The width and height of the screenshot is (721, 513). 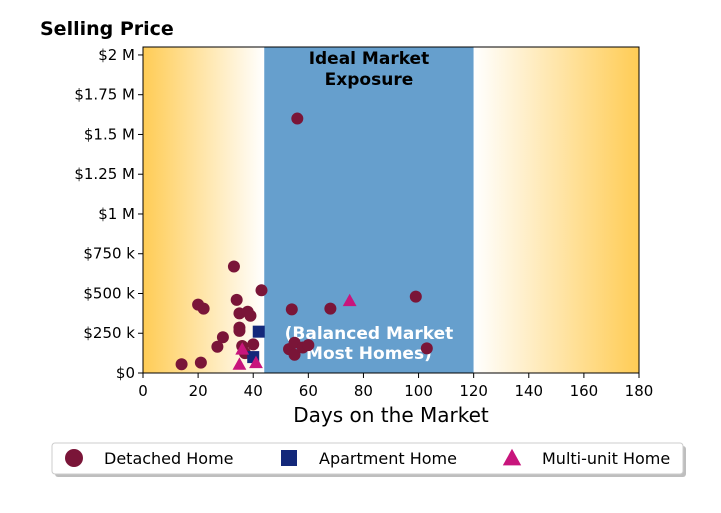 I want to click on legend-box, so click(x=367, y=458).